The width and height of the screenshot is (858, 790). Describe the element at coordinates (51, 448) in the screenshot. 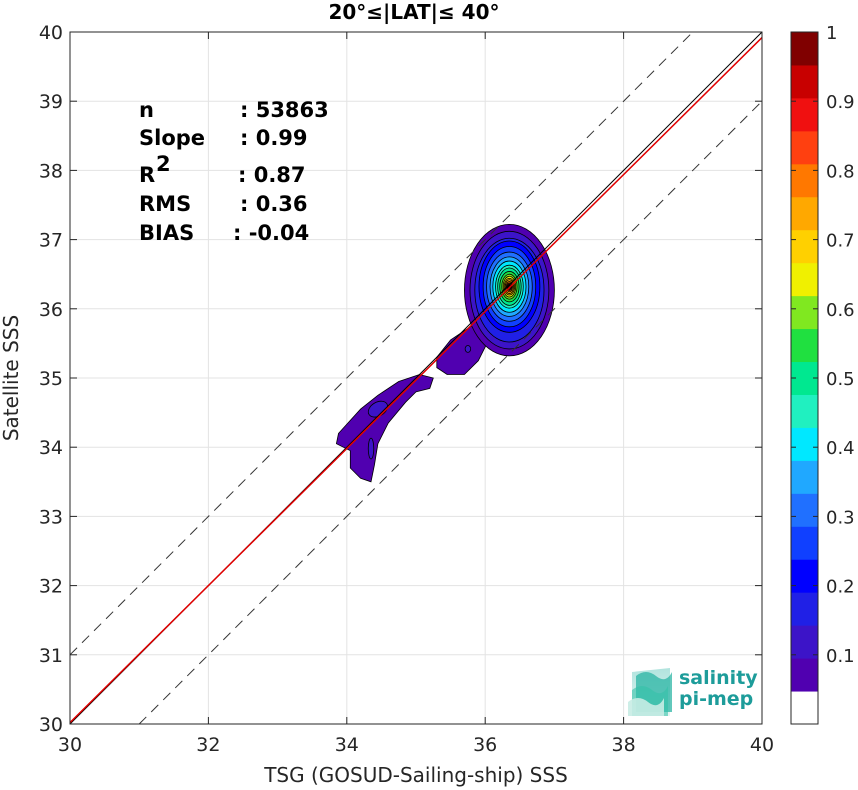

I see `y-tick-label: 34` at that location.